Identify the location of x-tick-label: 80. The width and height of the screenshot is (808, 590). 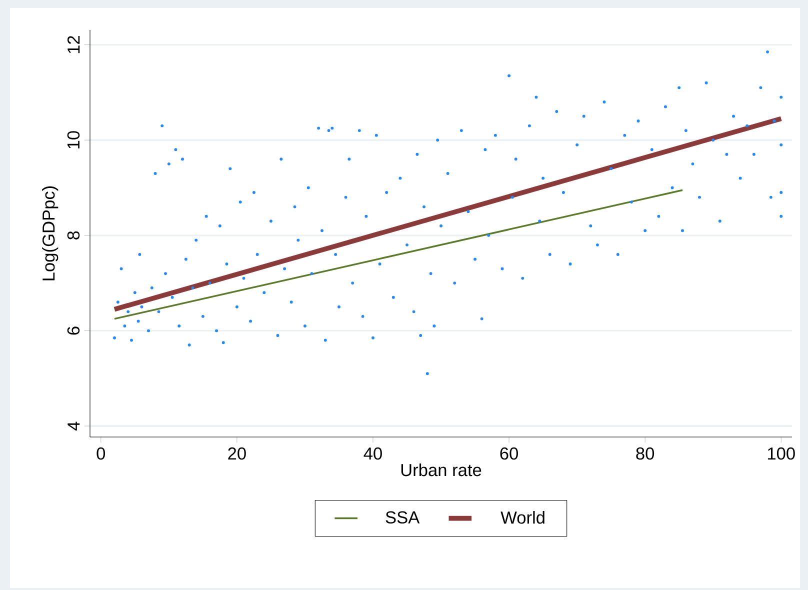
(645, 453).